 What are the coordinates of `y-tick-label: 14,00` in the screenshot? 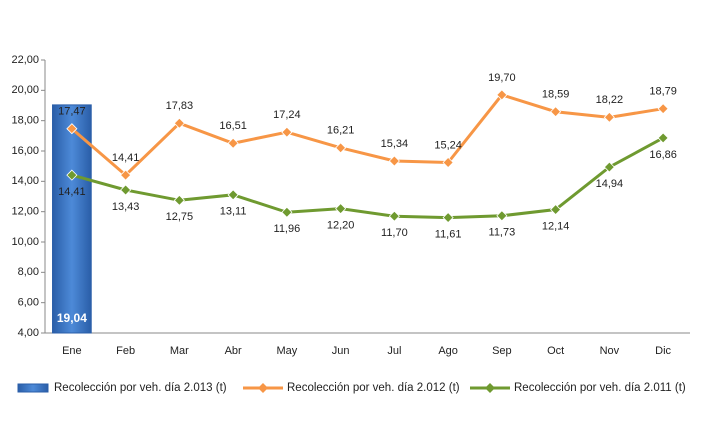 It's located at (25, 181).